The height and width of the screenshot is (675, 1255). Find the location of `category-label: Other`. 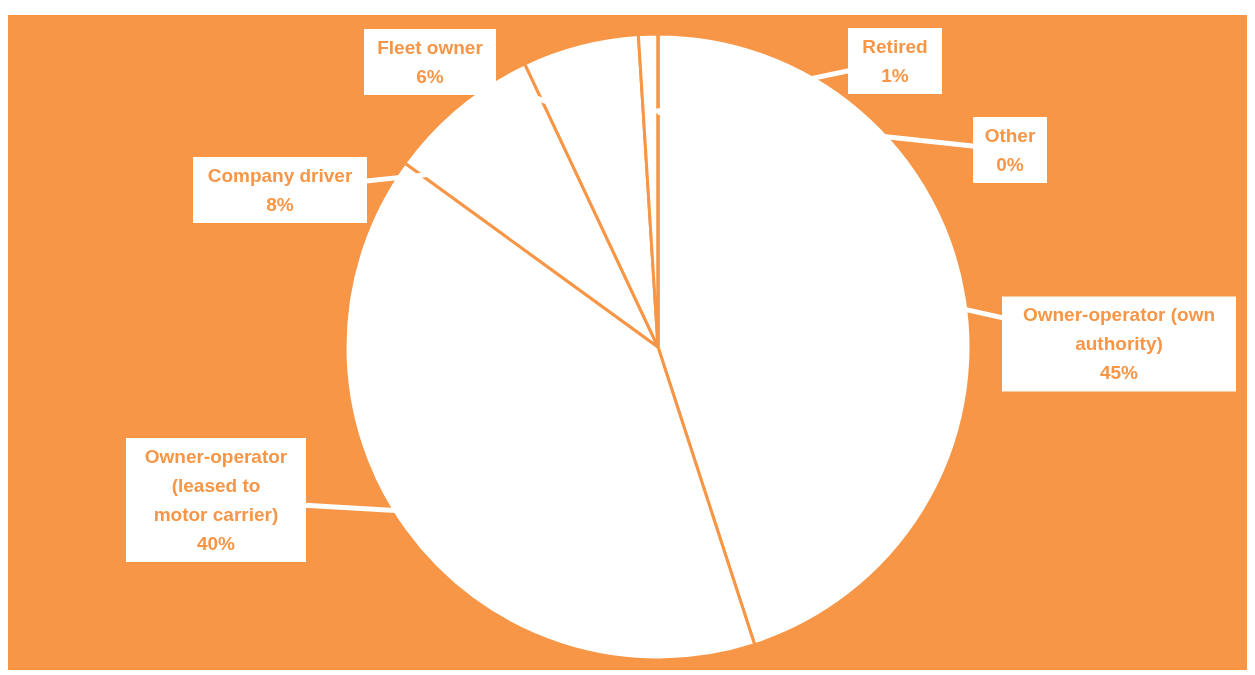

category-label: Other is located at coordinates (1010, 135).